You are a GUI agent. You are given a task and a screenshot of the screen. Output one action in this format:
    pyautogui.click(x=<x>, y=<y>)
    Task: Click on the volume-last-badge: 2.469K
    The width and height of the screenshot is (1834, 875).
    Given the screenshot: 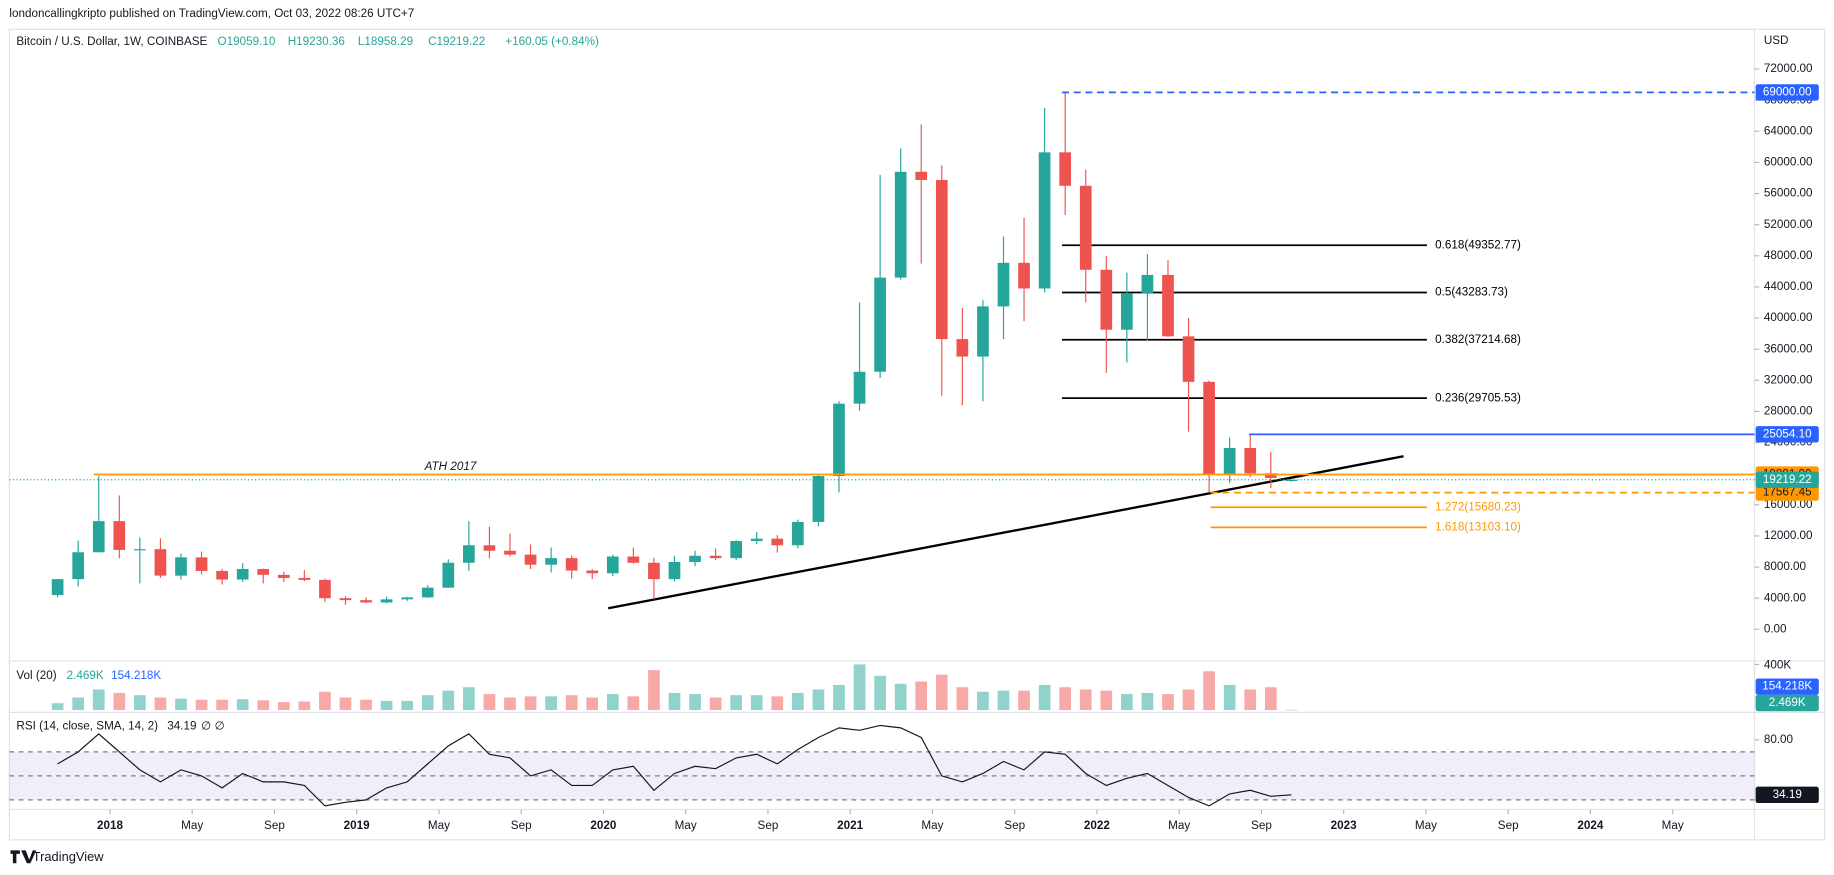 What is the action you would take?
    pyautogui.click(x=1787, y=702)
    